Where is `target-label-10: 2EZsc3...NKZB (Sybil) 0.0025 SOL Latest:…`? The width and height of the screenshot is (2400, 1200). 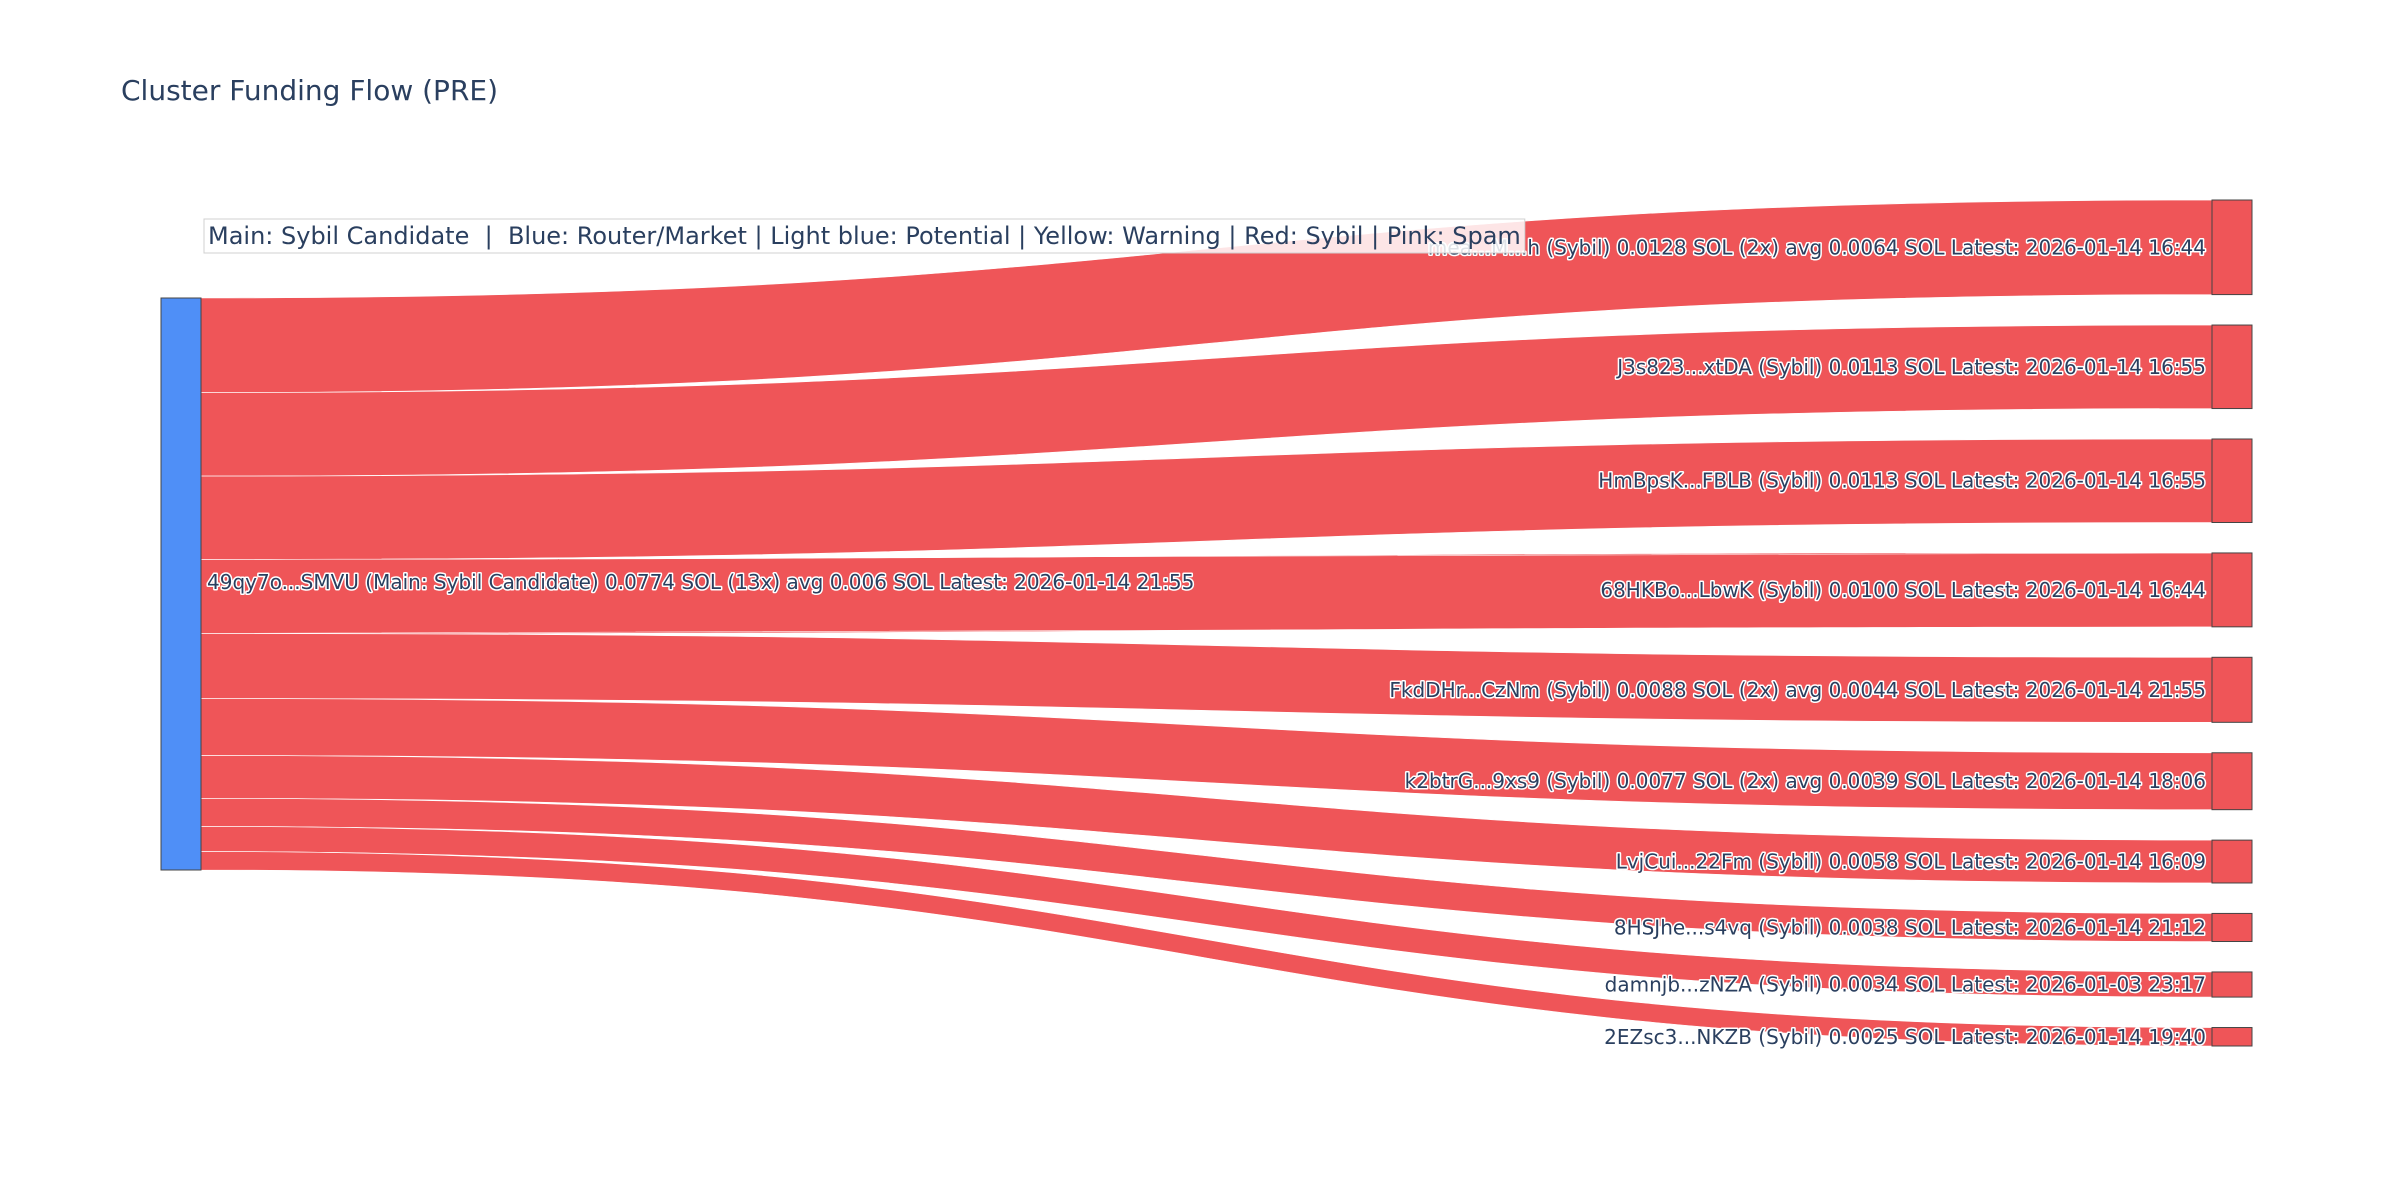 target-label-10: 2EZsc3...NKZB (Sybil) 0.0025 SOL Latest:… is located at coordinates (1905, 1037).